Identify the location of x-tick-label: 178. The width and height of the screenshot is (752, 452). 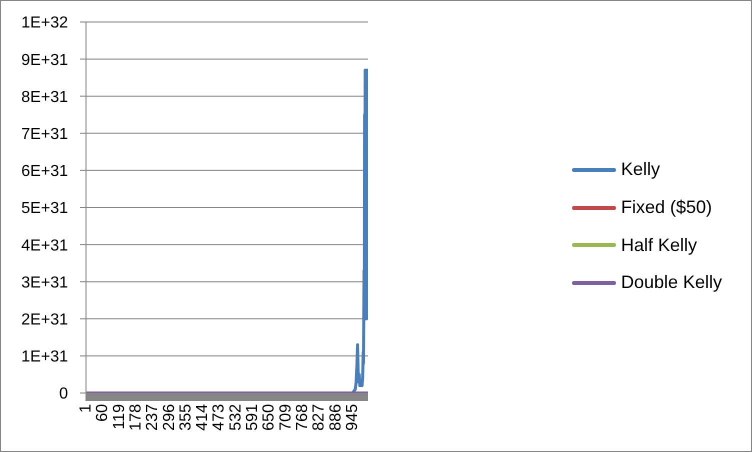
(135, 417).